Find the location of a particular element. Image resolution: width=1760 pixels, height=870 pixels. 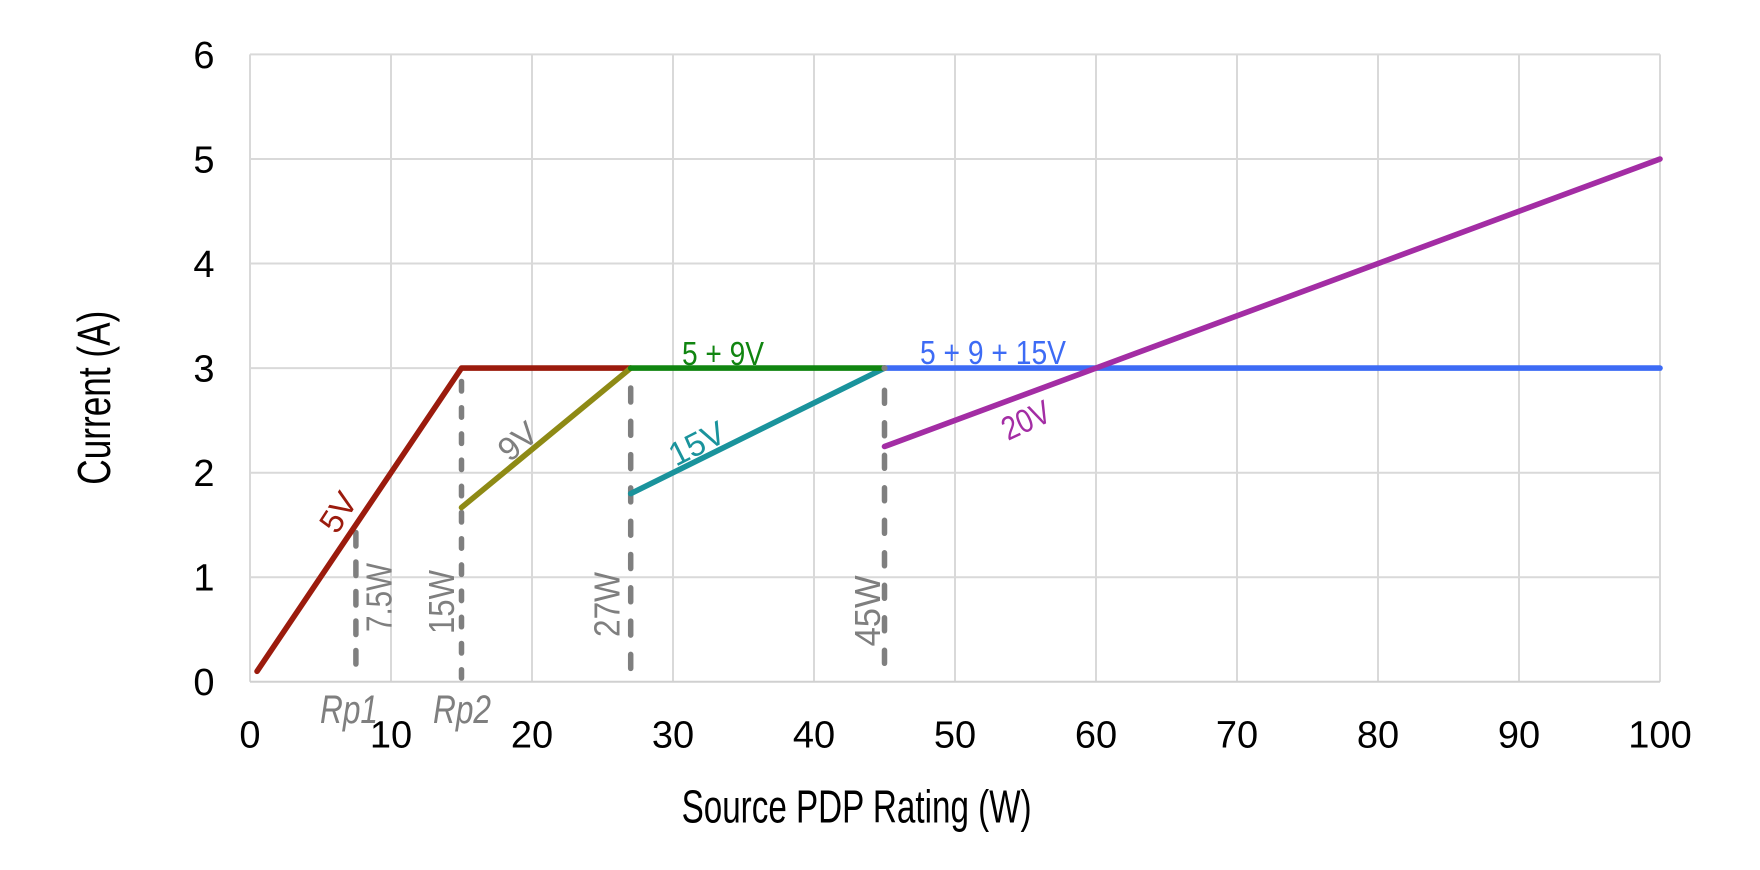

svg-text: 10 is located at coordinates (391, 736).